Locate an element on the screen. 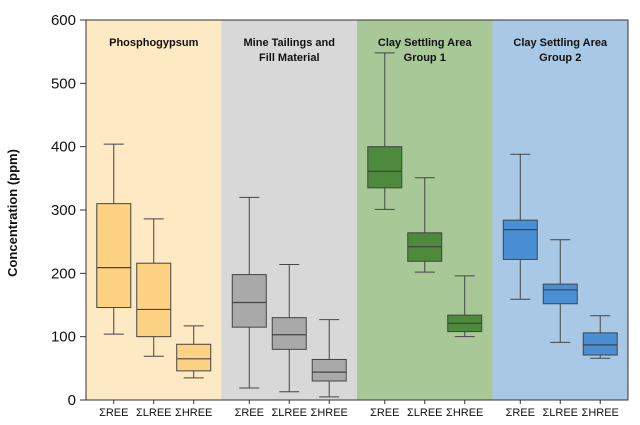 This screenshot has height=425, width=640. group-title: Mine Tailings and is located at coordinates (289, 43).